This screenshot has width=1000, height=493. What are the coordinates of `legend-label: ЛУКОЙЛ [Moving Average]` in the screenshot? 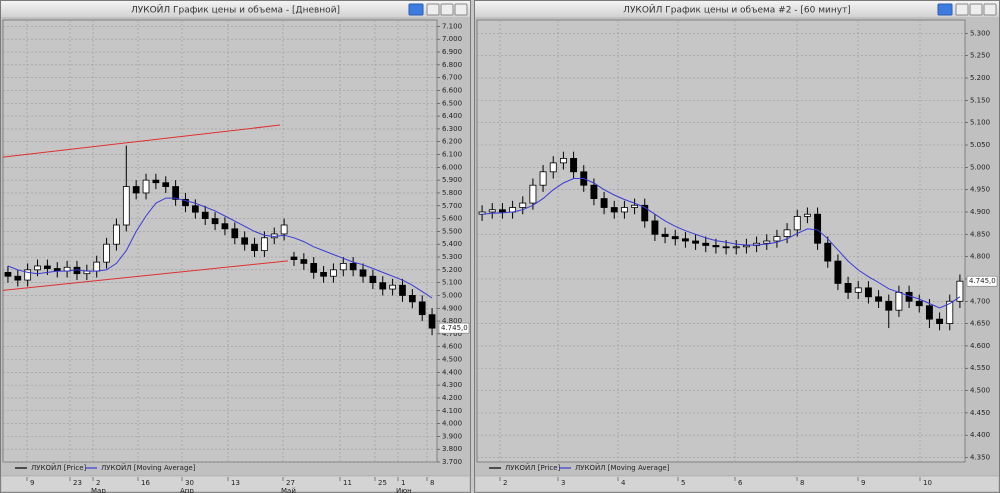 It's located at (622, 467).